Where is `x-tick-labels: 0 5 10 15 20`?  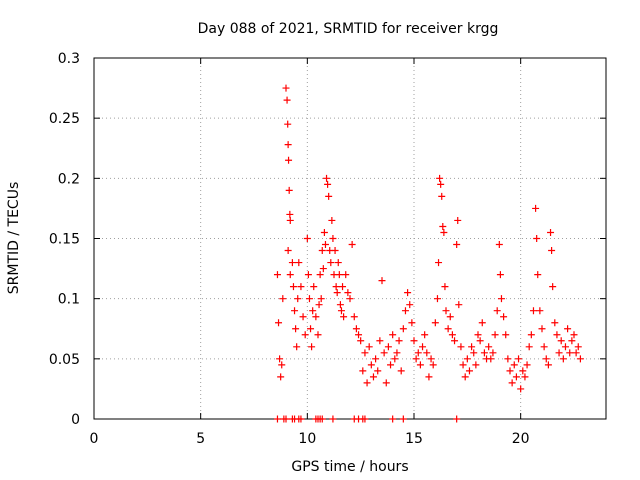
x-tick-labels: 0 5 10 15 20 is located at coordinates (310, 439).